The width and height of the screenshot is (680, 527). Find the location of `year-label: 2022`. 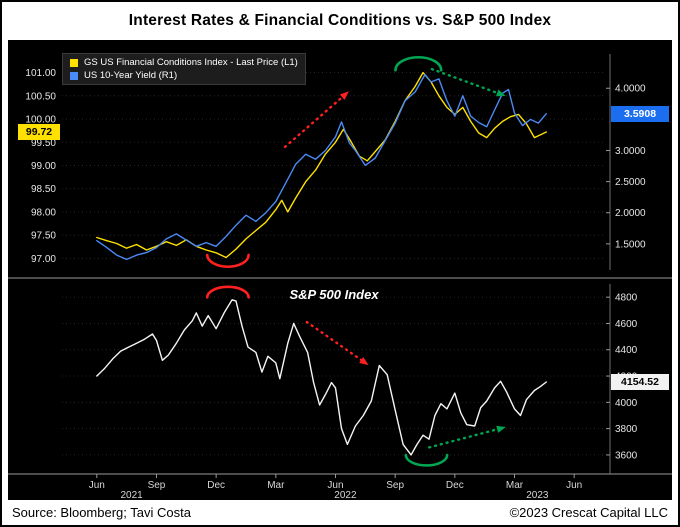

year-label: 2022 is located at coordinates (345, 495).